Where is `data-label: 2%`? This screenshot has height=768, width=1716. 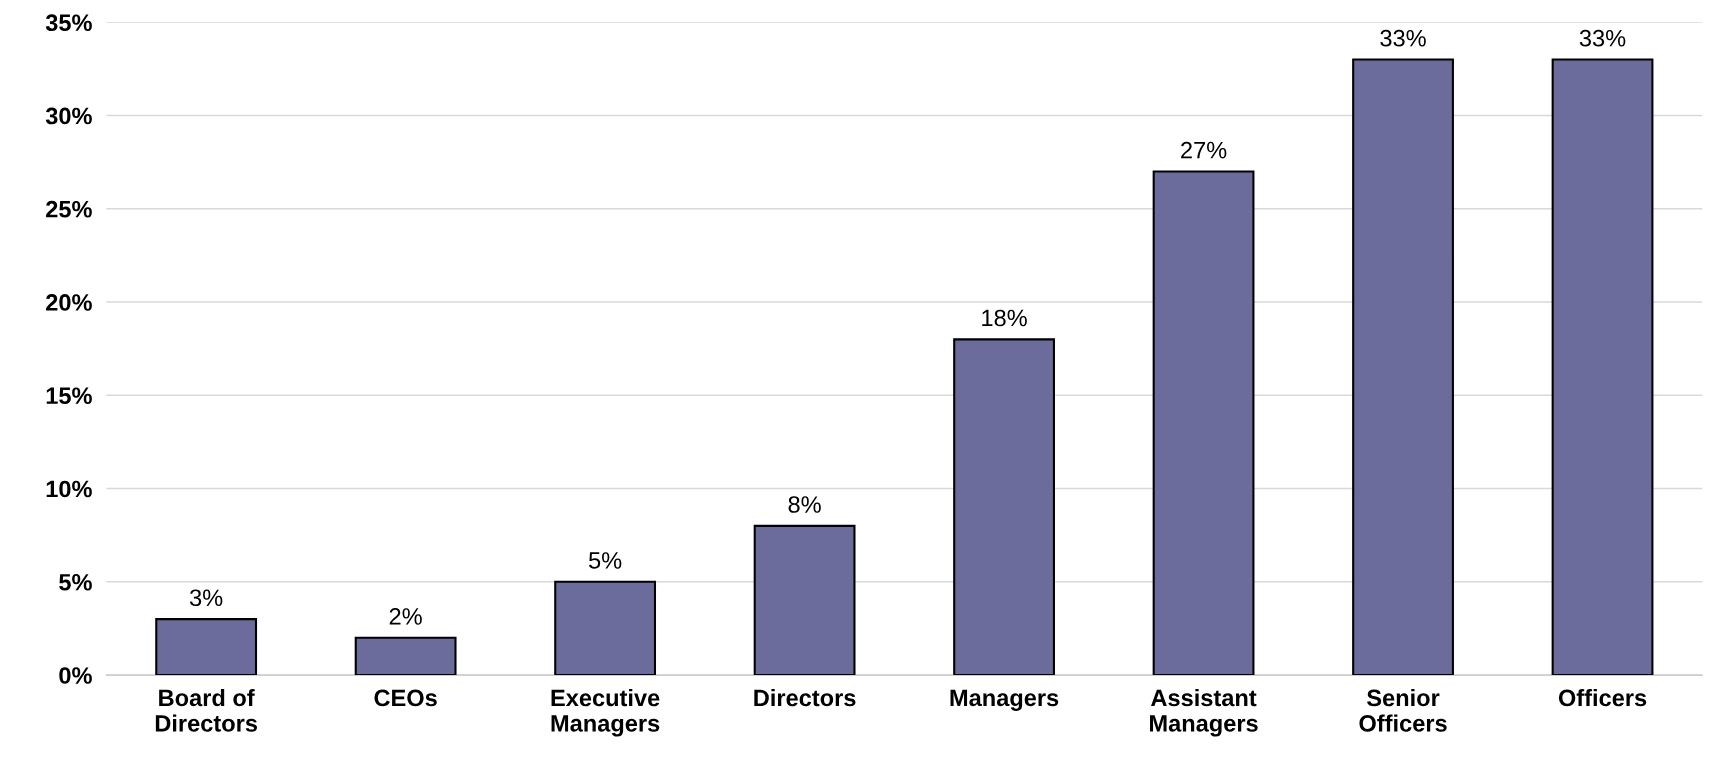
data-label: 2% is located at coordinates (405, 616).